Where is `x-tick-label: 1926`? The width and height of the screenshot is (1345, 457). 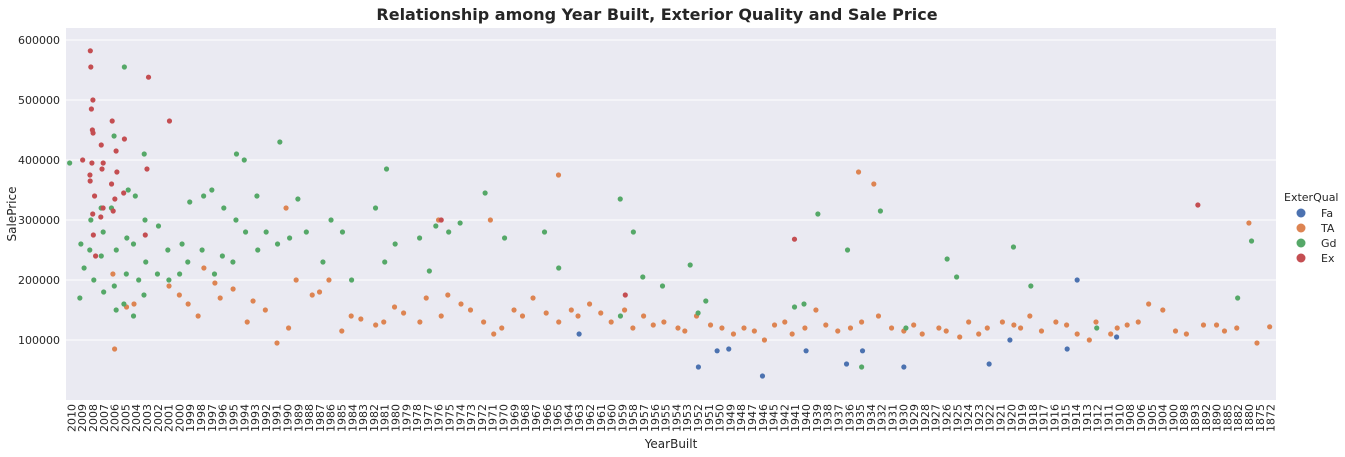 x-tick-label: 1926 is located at coordinates (946, 418).